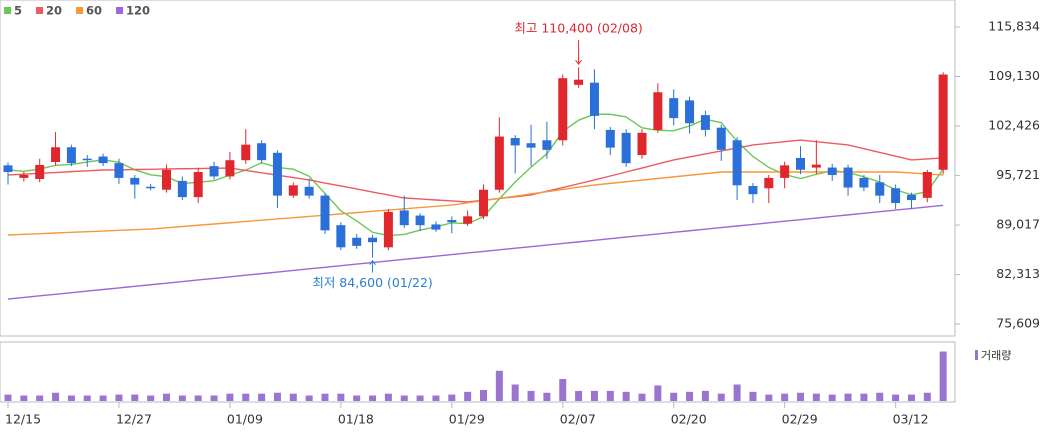  I want to click on volume-panel, so click(478, 372).